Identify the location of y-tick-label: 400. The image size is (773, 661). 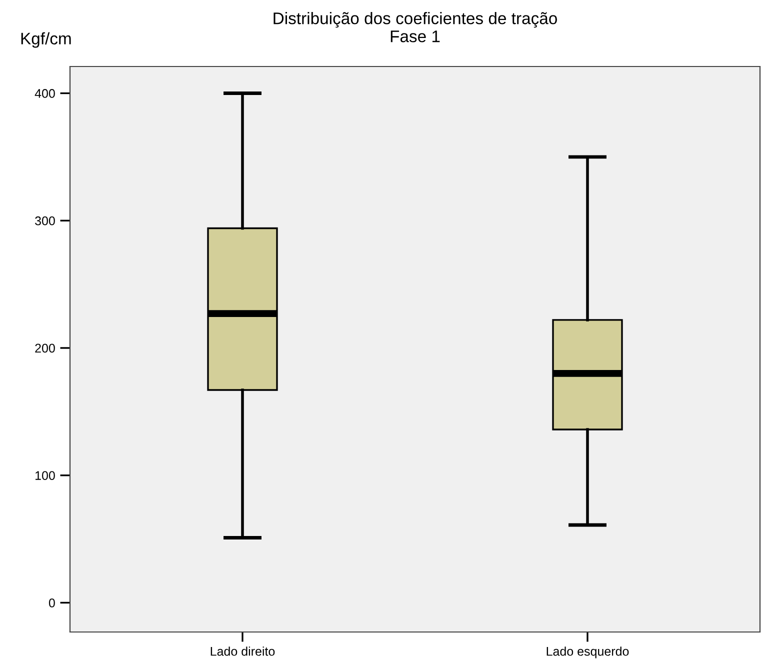
(44, 93).